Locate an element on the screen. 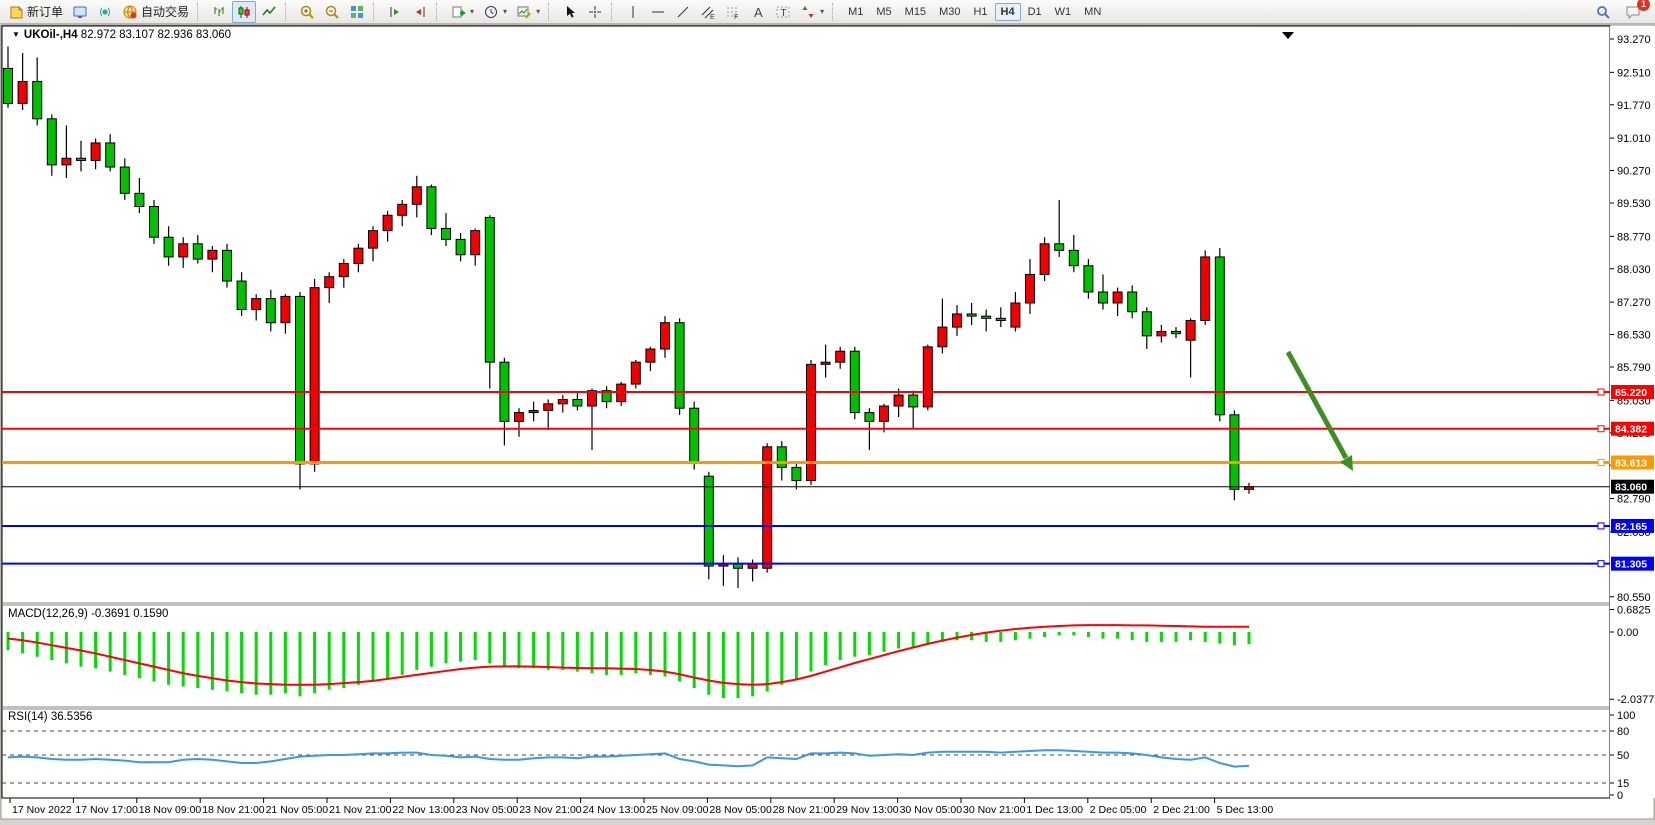 The width and height of the screenshot is (1655, 825). timeframe-m15-button: M15 is located at coordinates (915, 11).